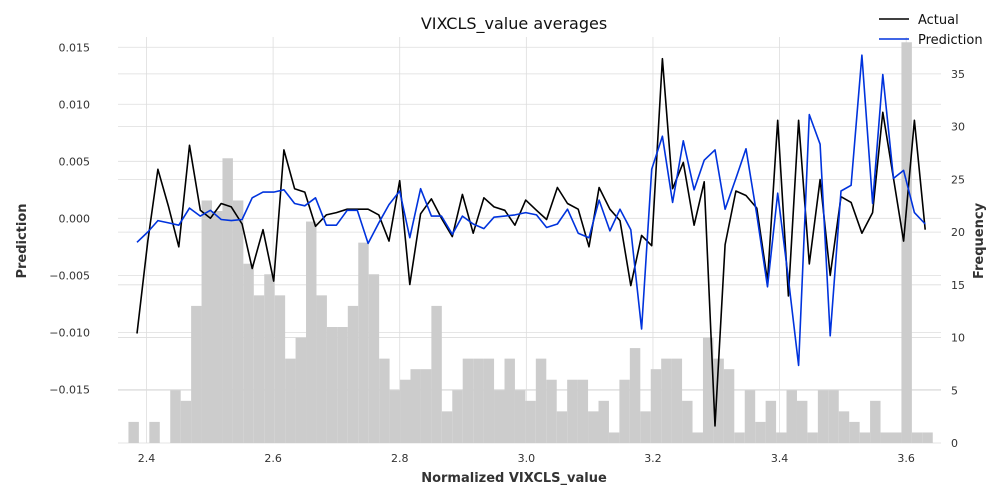 This screenshot has width=1000, height=500. Describe the element at coordinates (147, 458) in the screenshot. I see `x-tick-label: 2.4` at that location.